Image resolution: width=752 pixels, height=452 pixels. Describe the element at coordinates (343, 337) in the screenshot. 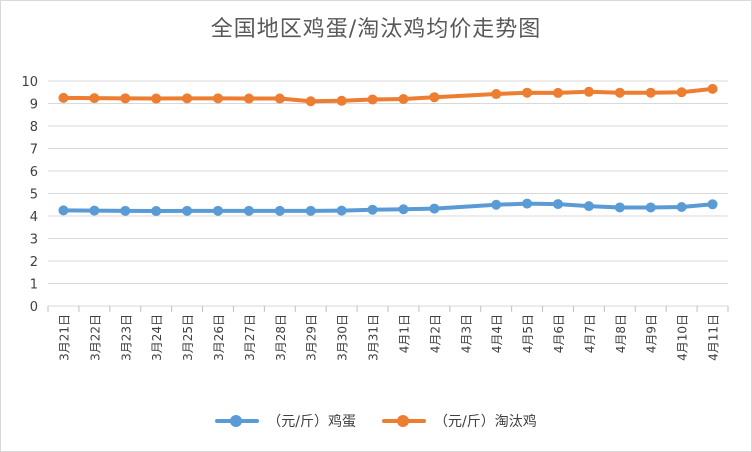

I see `x-tick-label: 3月30日` at that location.